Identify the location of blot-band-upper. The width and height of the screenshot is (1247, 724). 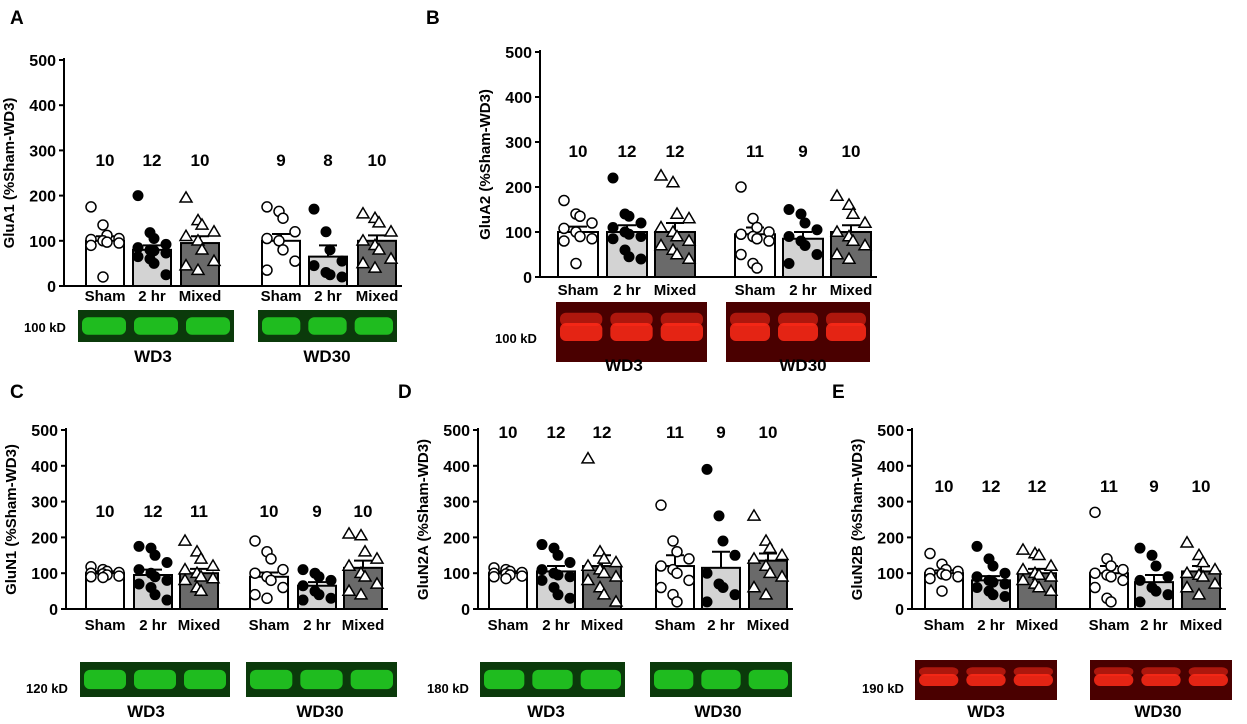
(986, 671).